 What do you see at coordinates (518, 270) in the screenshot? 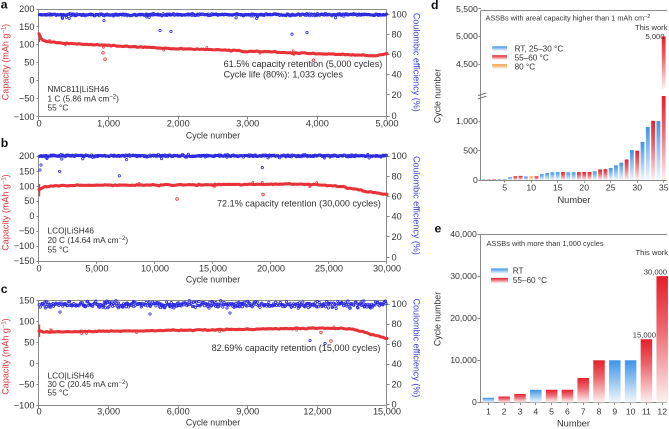
I see `svg-text: RT` at bounding box center [518, 270].